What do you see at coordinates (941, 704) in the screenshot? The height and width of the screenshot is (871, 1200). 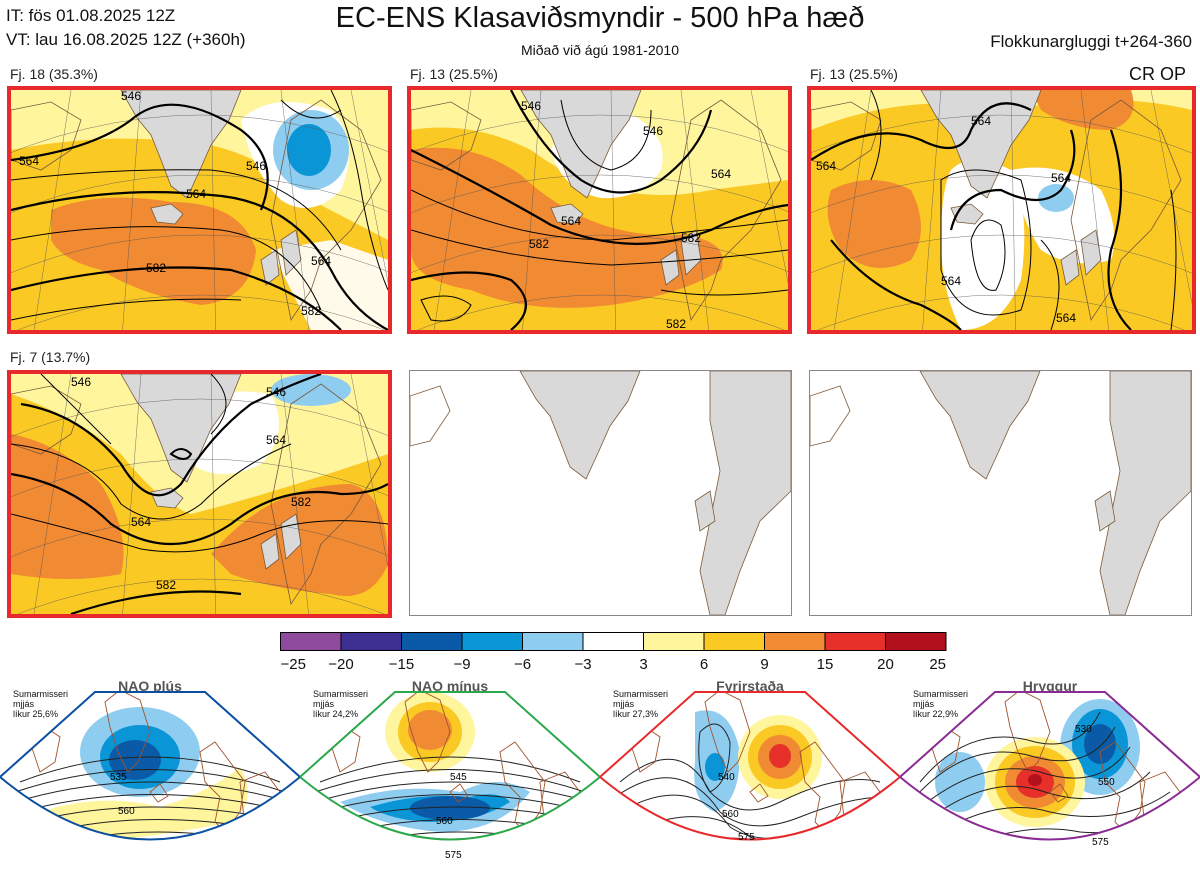 I see `regime-season-info: Sumarmisseri mjjás líkur 22,9%` at bounding box center [941, 704].